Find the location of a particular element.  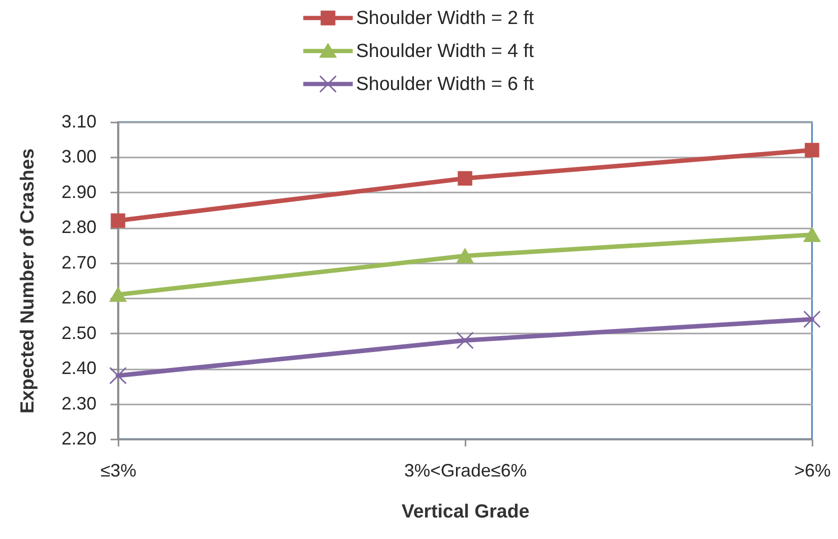

legend-label: Shoulder Width = 2 ft is located at coordinates (445, 18).